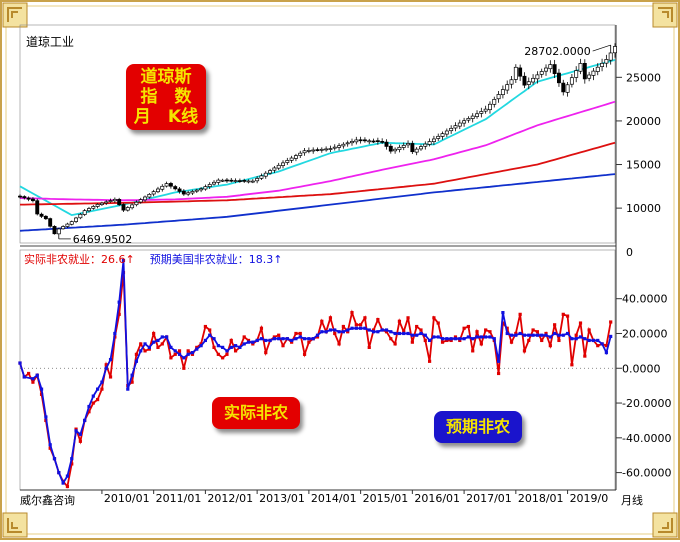  I want to click on date-axis-tick-label: 2019/0, so click(589, 498).